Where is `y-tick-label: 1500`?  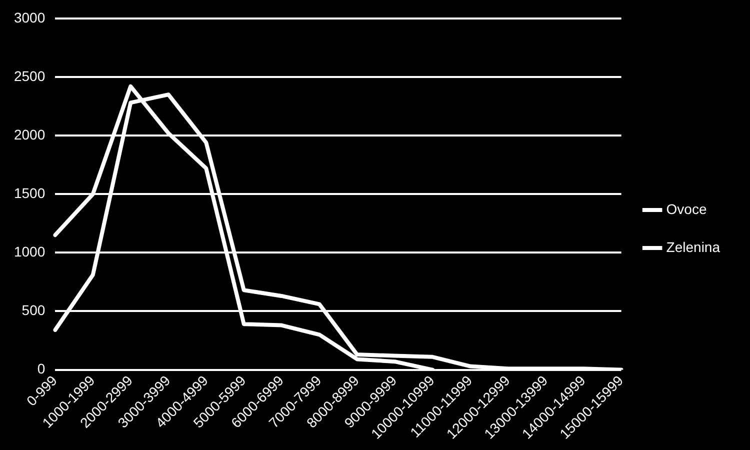 y-tick-label: 1500 is located at coordinates (30, 192).